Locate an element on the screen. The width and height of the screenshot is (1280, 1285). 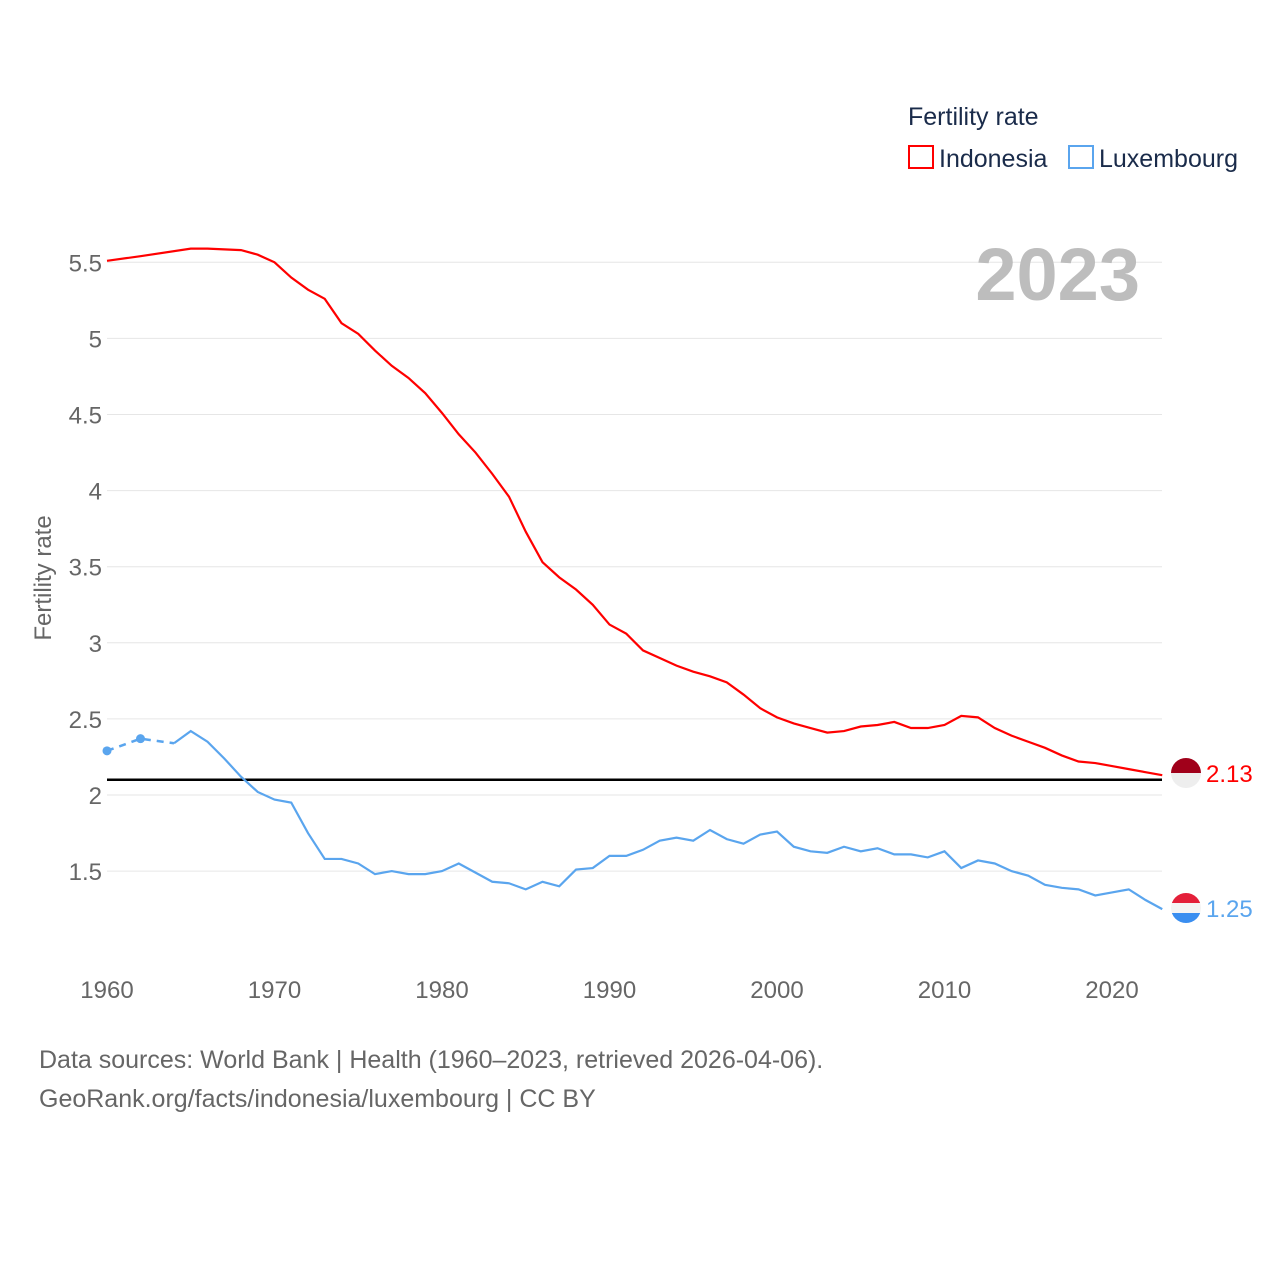
legend-swatch-indonesia is located at coordinates (921, 157).